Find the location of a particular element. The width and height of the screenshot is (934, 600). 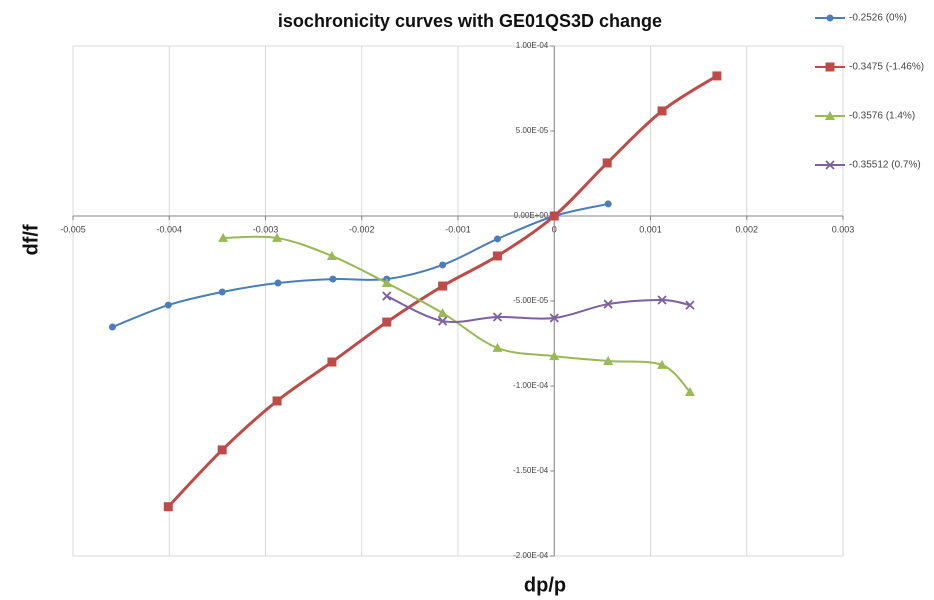

y-tick-label: -2.00E-04 is located at coordinates (531, 555).